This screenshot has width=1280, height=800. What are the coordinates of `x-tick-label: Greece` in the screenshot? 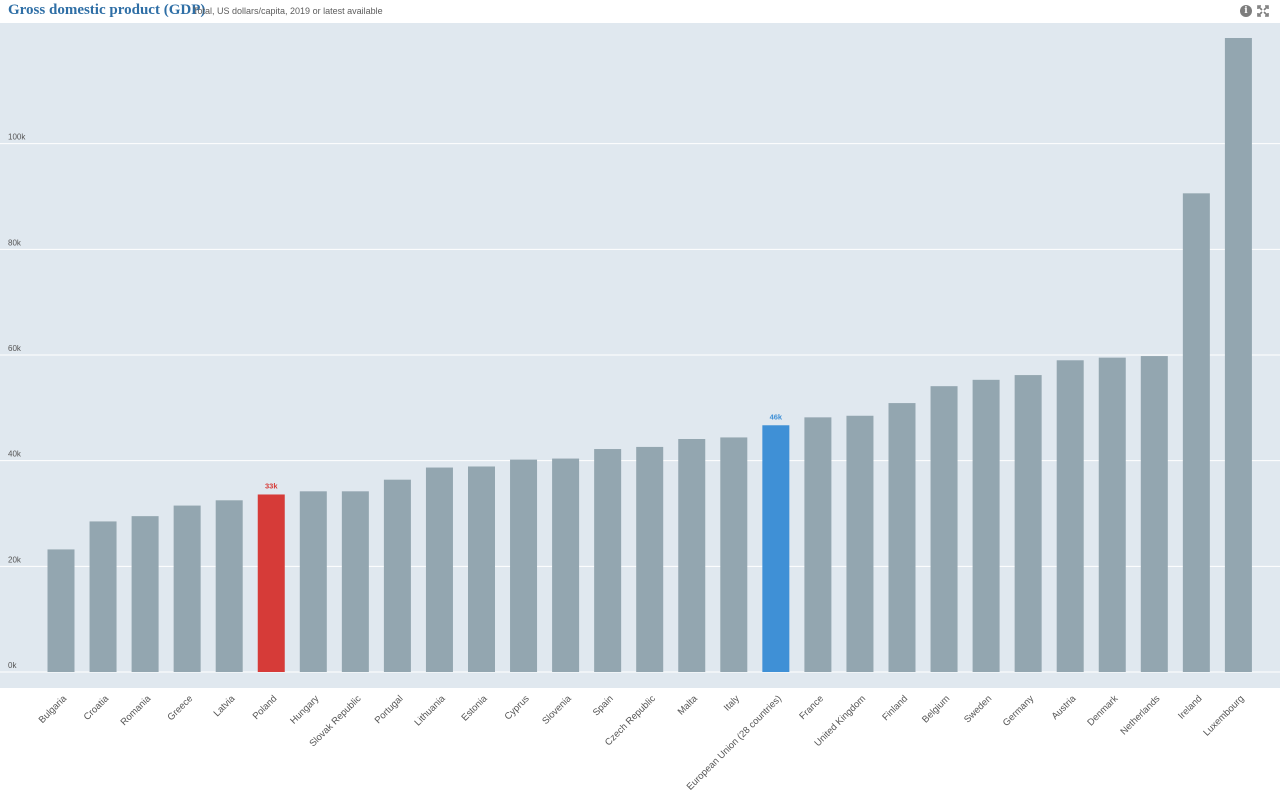 It's located at (180, 708).